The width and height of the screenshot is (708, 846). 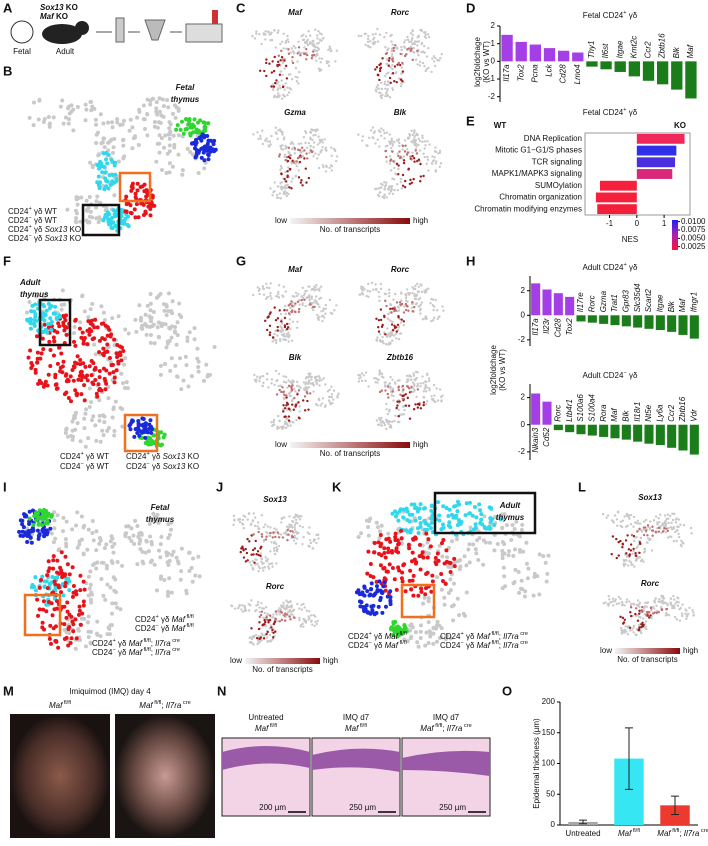 What do you see at coordinates (7, 260) in the screenshot?
I see `panel-letter: F` at bounding box center [7, 260].